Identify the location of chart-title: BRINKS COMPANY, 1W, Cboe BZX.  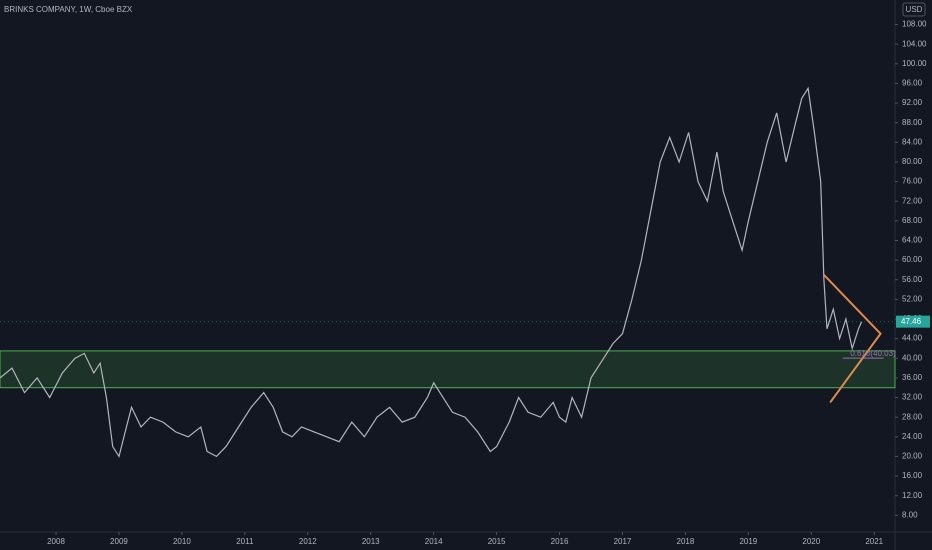
(68, 9).